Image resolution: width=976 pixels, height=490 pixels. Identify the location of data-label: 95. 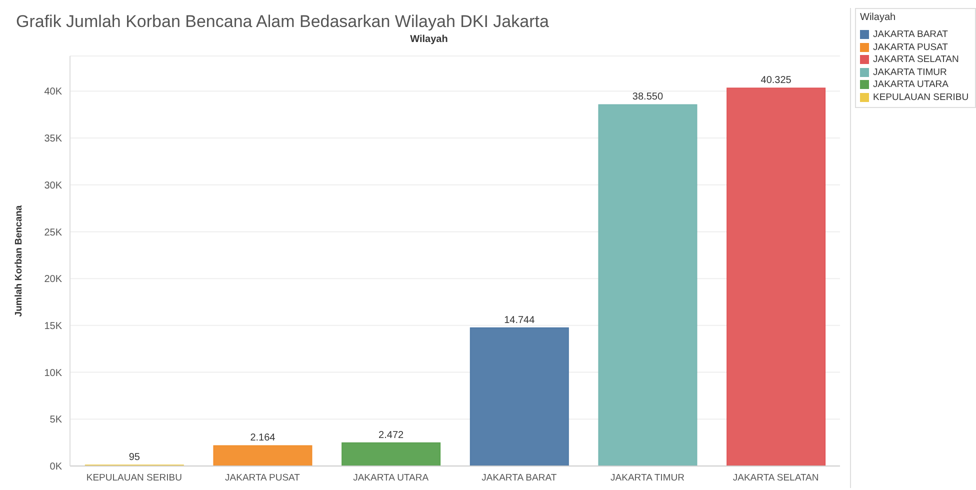
(134, 458).